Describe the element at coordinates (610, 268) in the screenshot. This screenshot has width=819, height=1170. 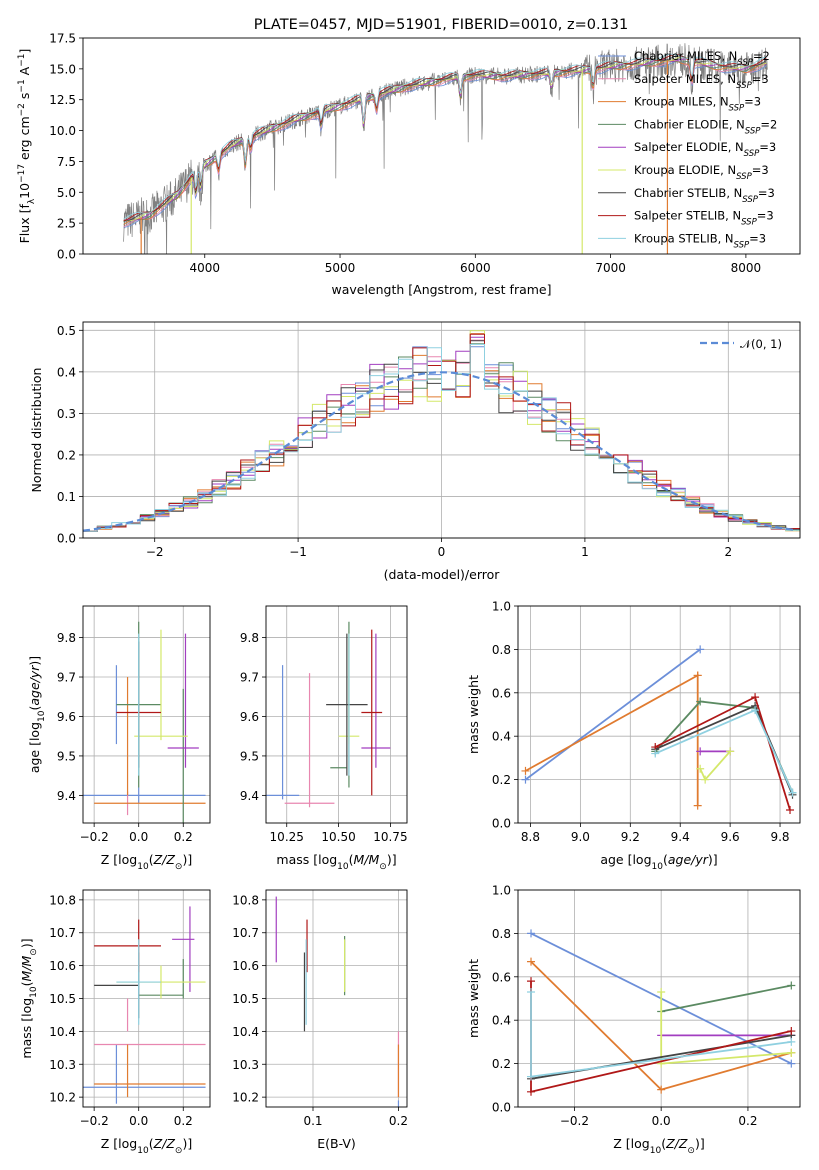
I see `x-tick-label: 7000` at that location.